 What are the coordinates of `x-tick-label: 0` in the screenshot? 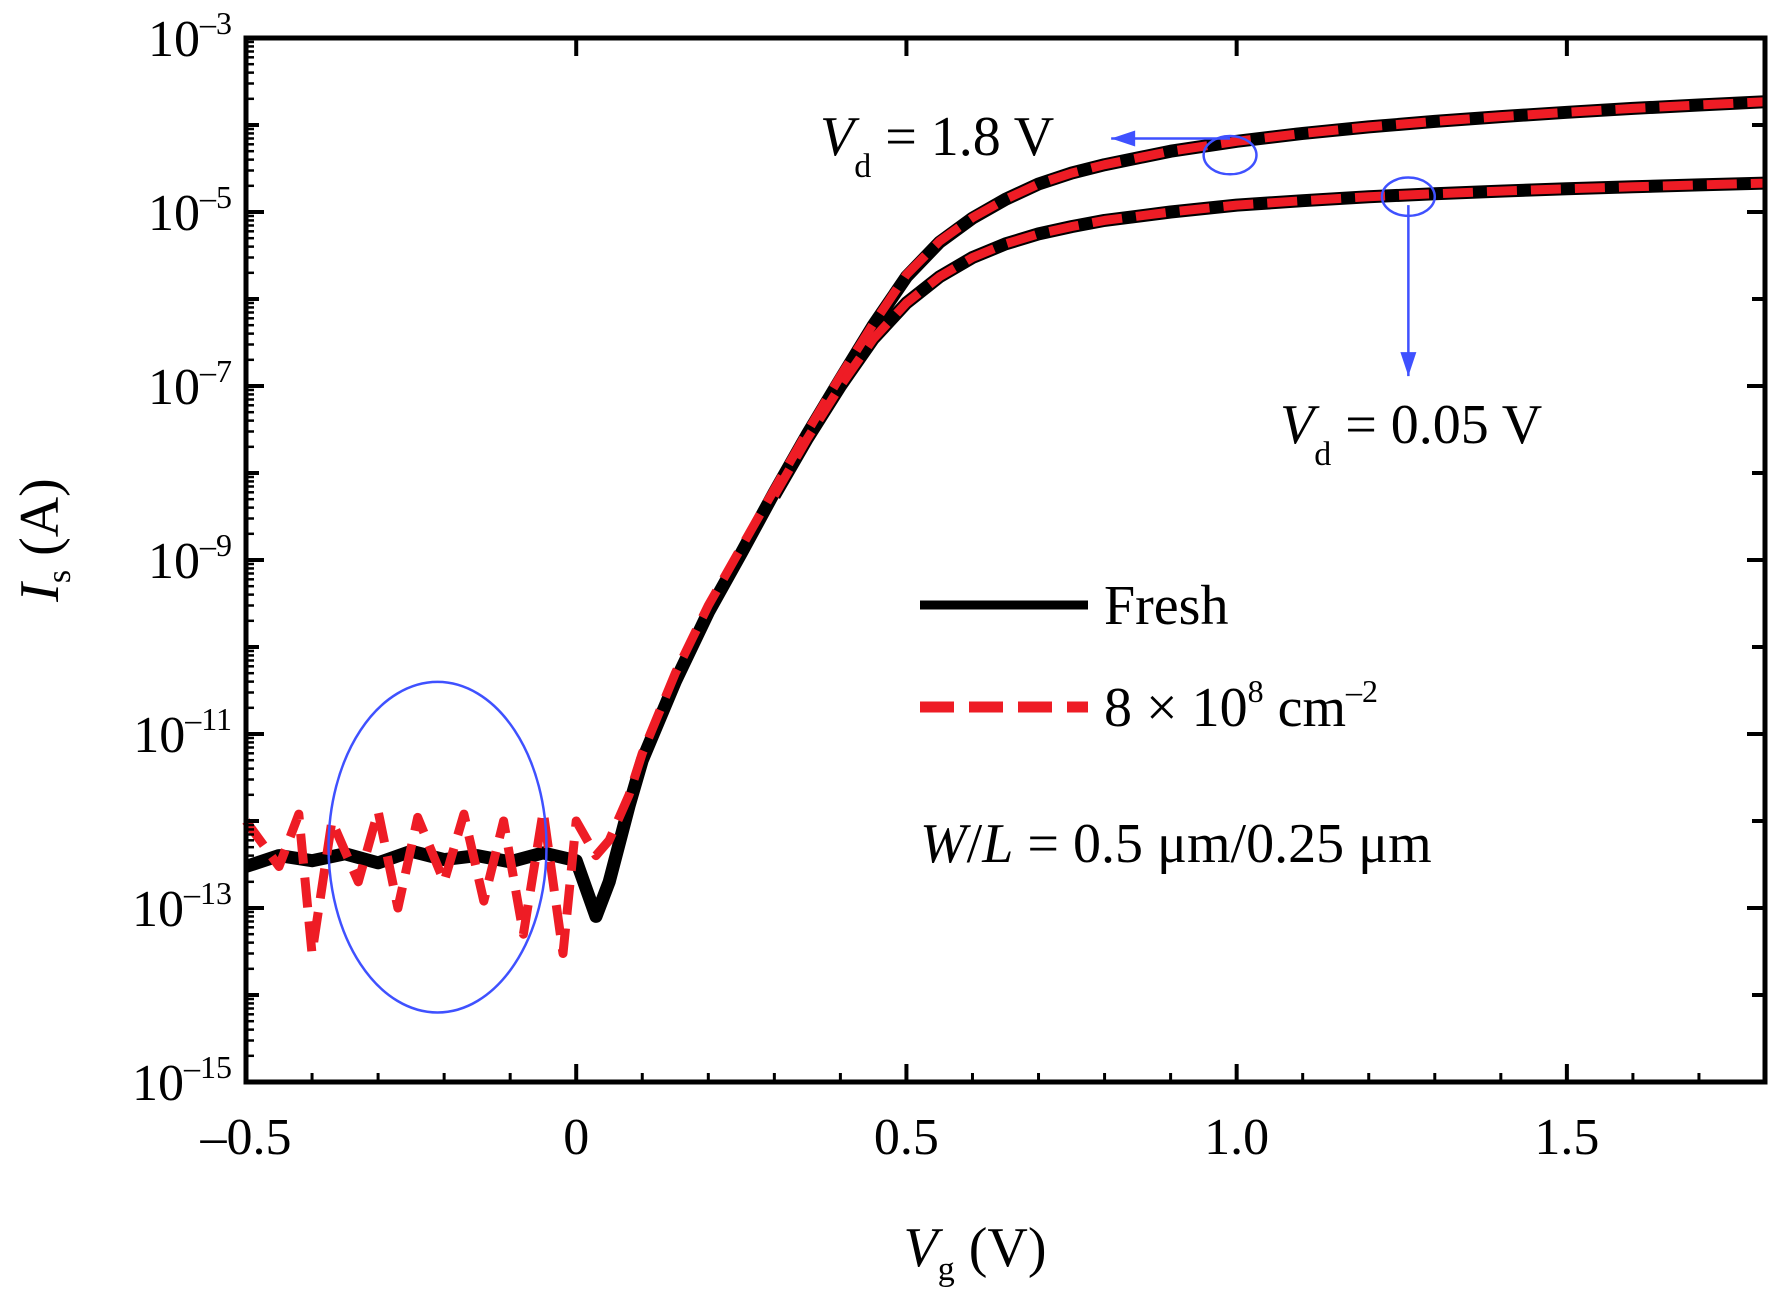 It's located at (576, 1137).